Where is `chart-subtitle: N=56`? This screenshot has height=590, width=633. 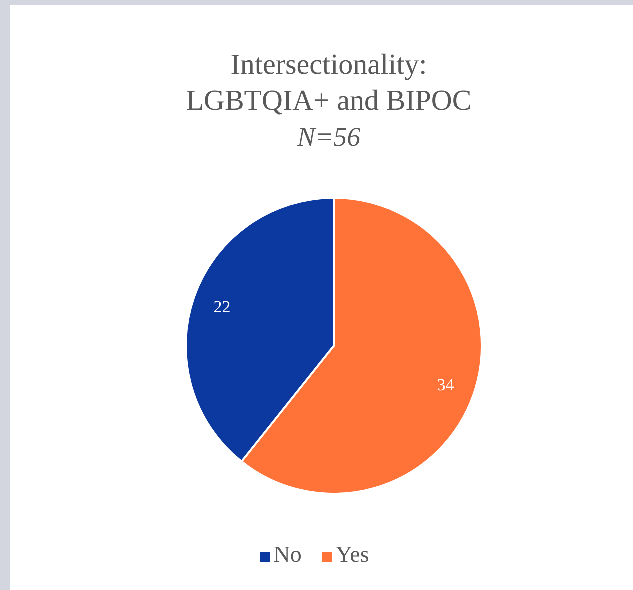
chart-subtitle: N=56 is located at coordinates (329, 137).